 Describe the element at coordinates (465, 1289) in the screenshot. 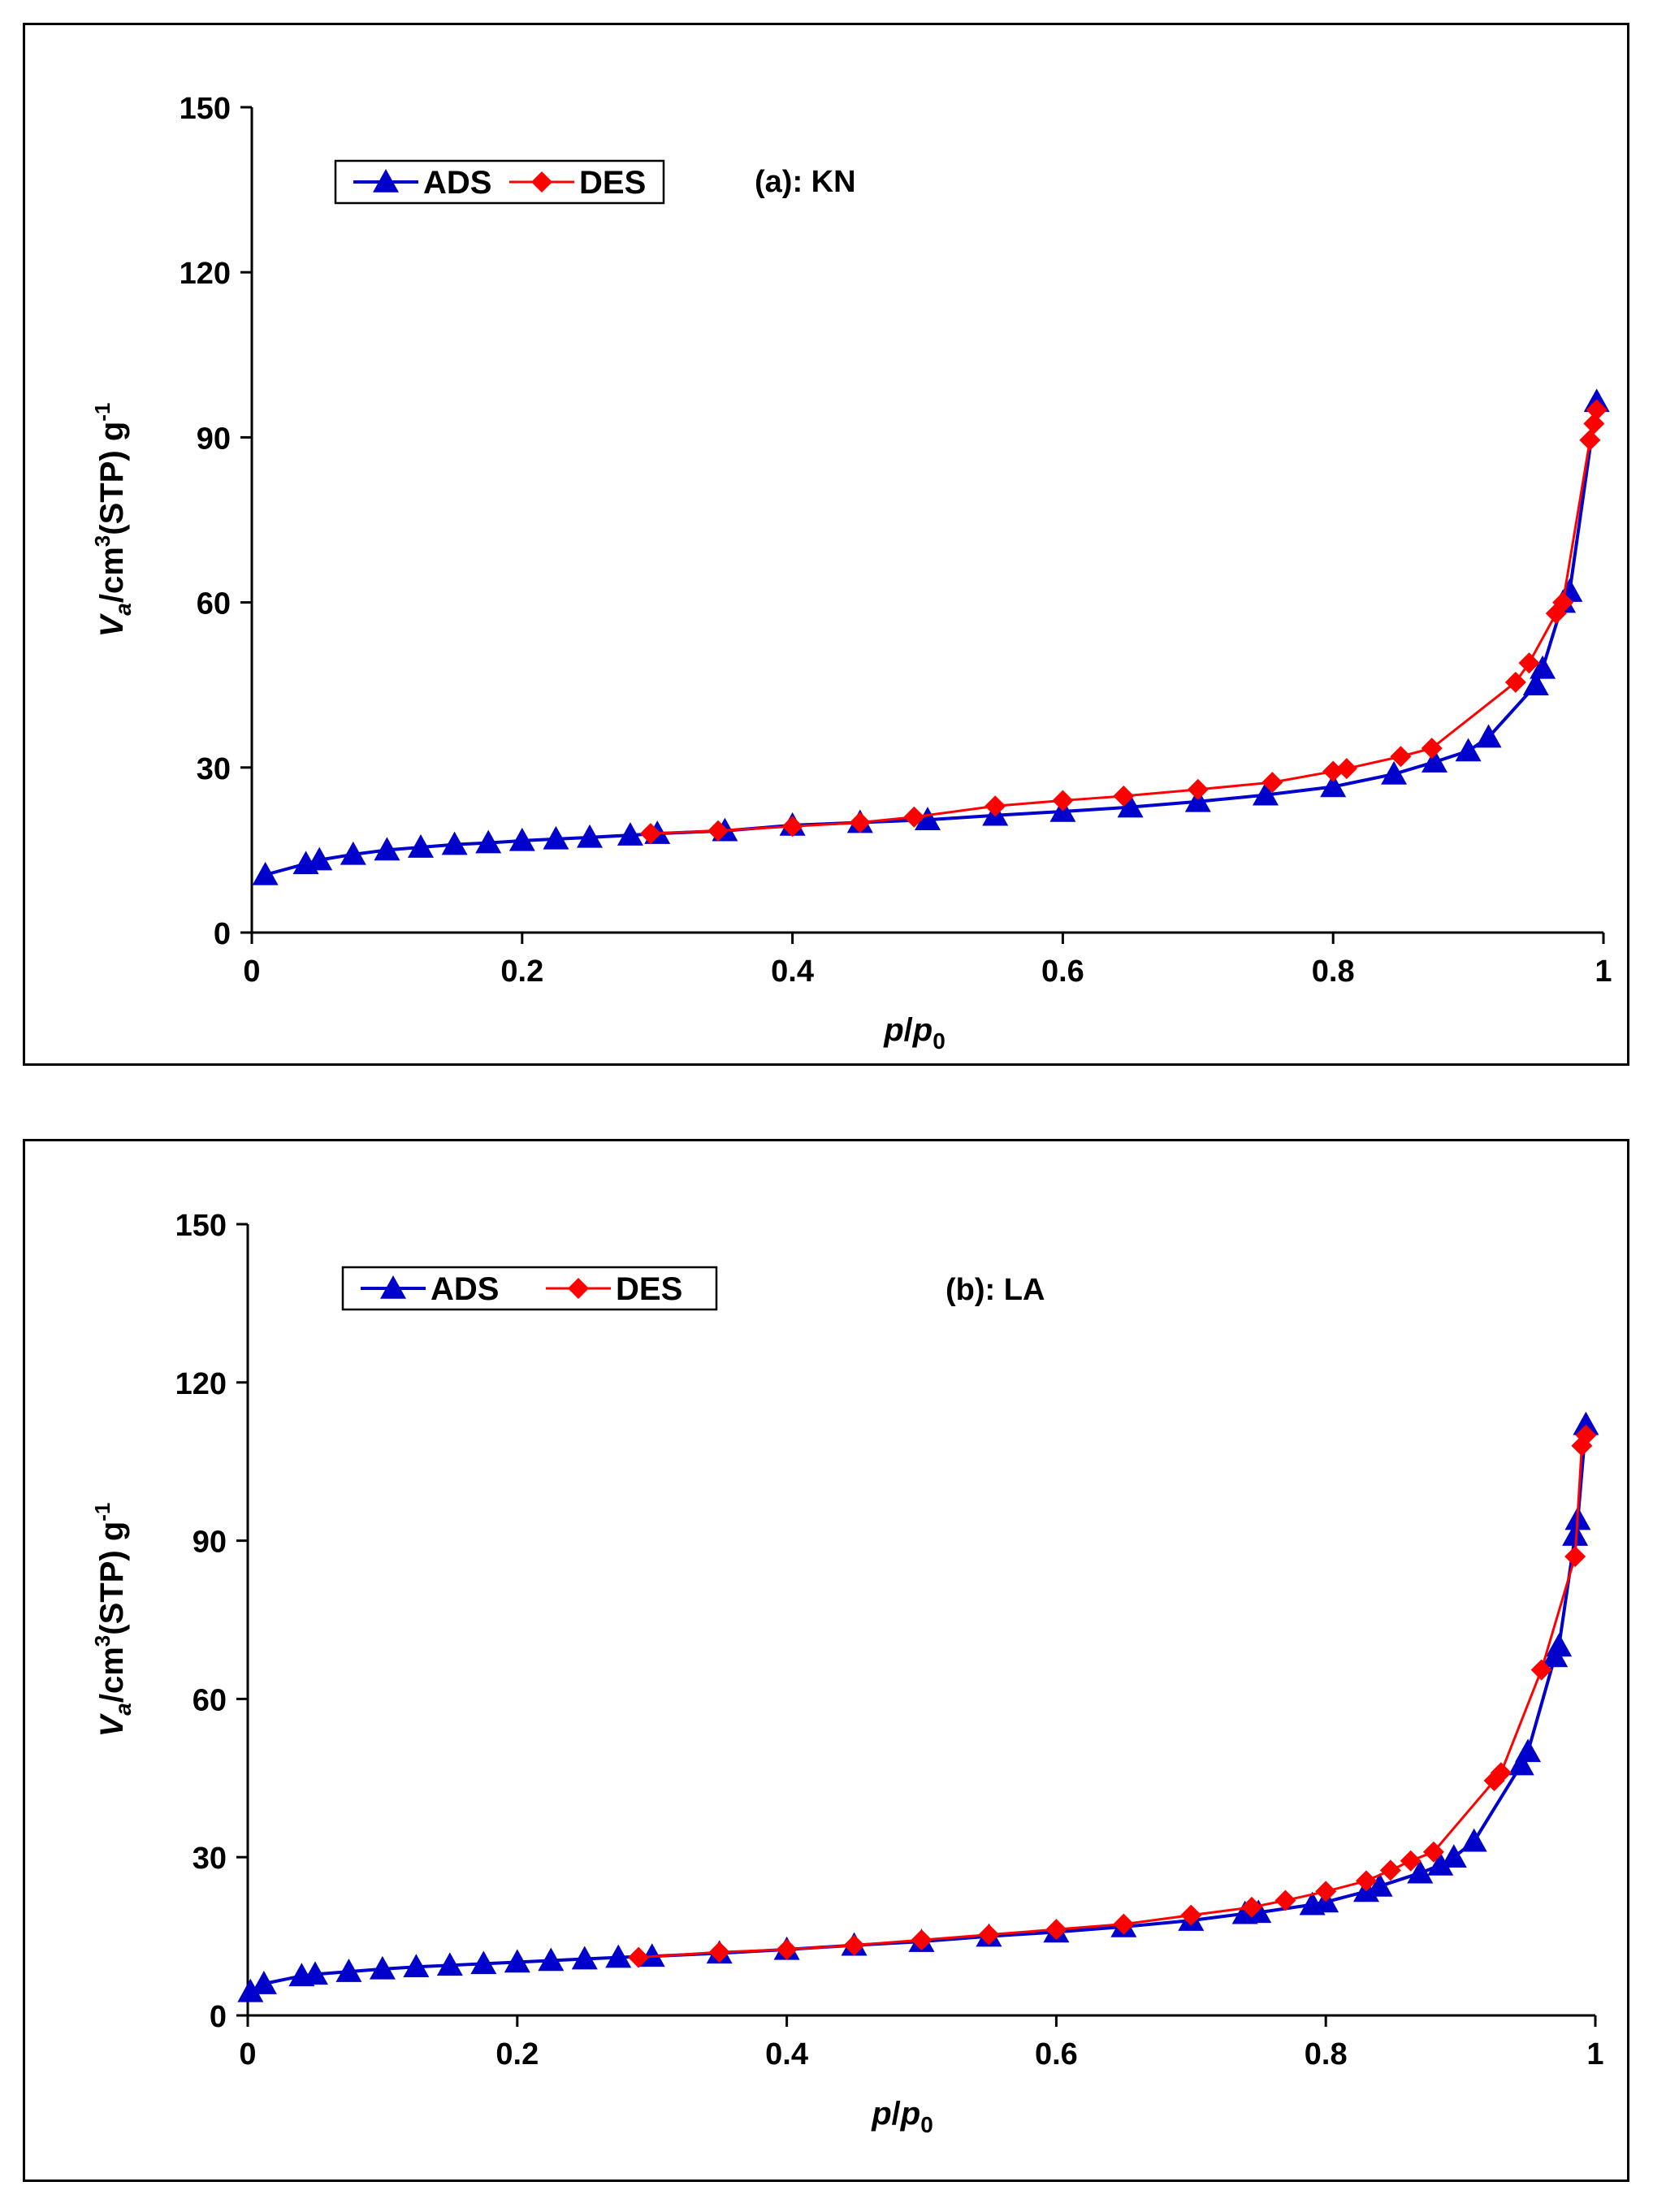

I see `legend-label-ads: ADS` at that location.